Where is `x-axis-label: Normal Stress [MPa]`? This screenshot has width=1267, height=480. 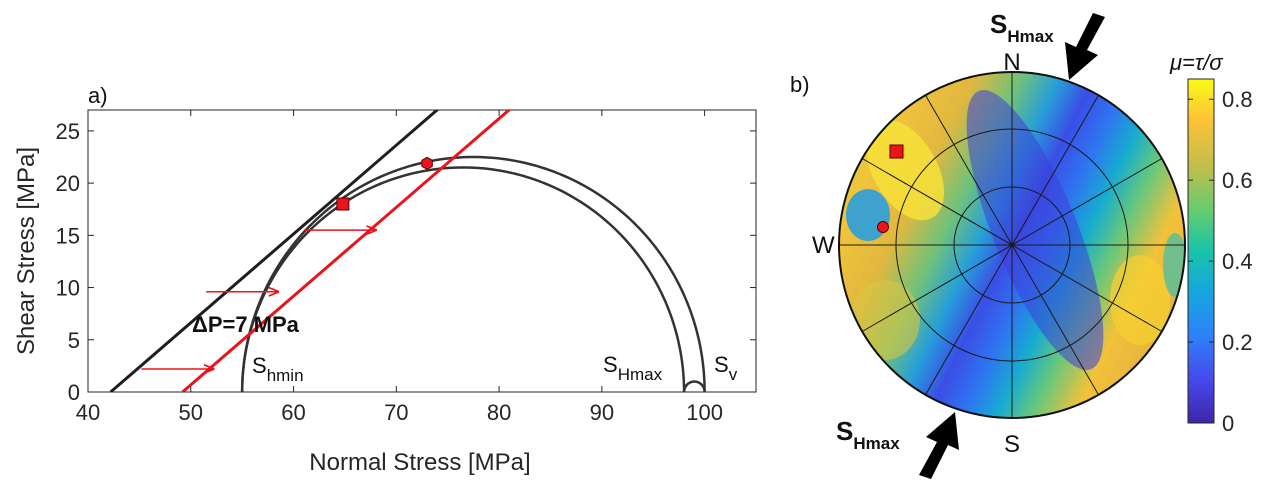
x-axis-label: Normal Stress [MPa] is located at coordinates (419, 462).